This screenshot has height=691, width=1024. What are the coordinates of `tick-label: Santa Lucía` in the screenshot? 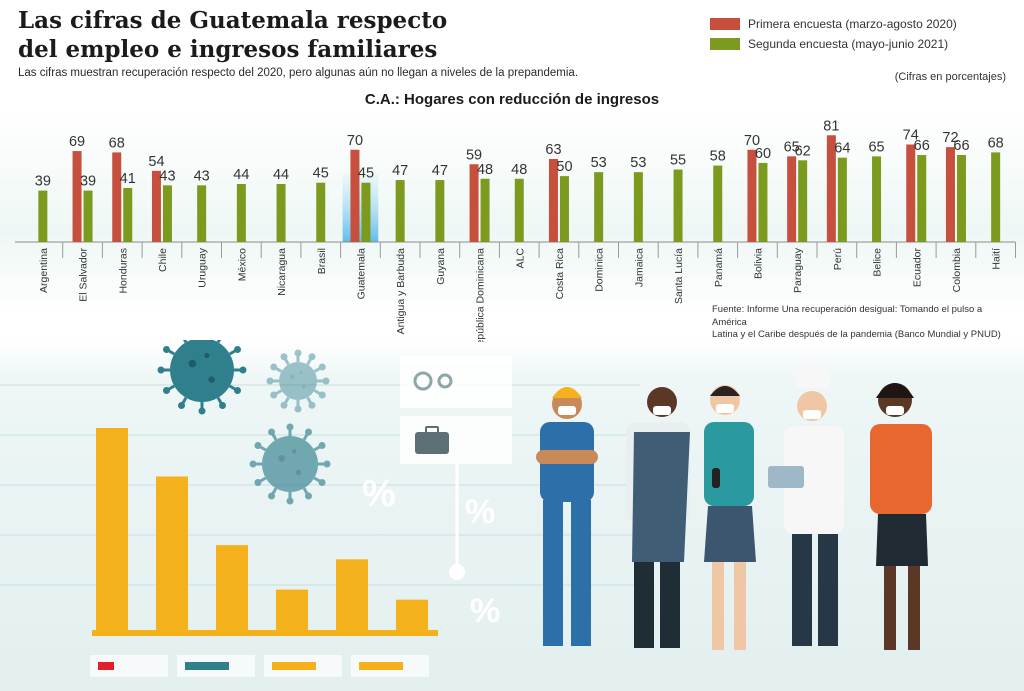 It's located at (679, 276).